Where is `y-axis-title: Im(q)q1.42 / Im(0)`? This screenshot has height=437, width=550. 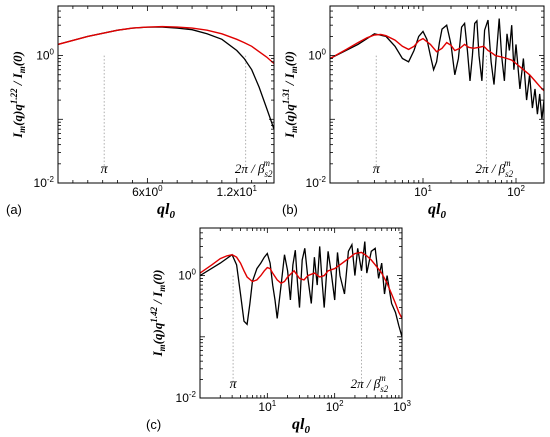 y-axis-title: Im(q)q1.42 / Im(0) is located at coordinates (158, 314).